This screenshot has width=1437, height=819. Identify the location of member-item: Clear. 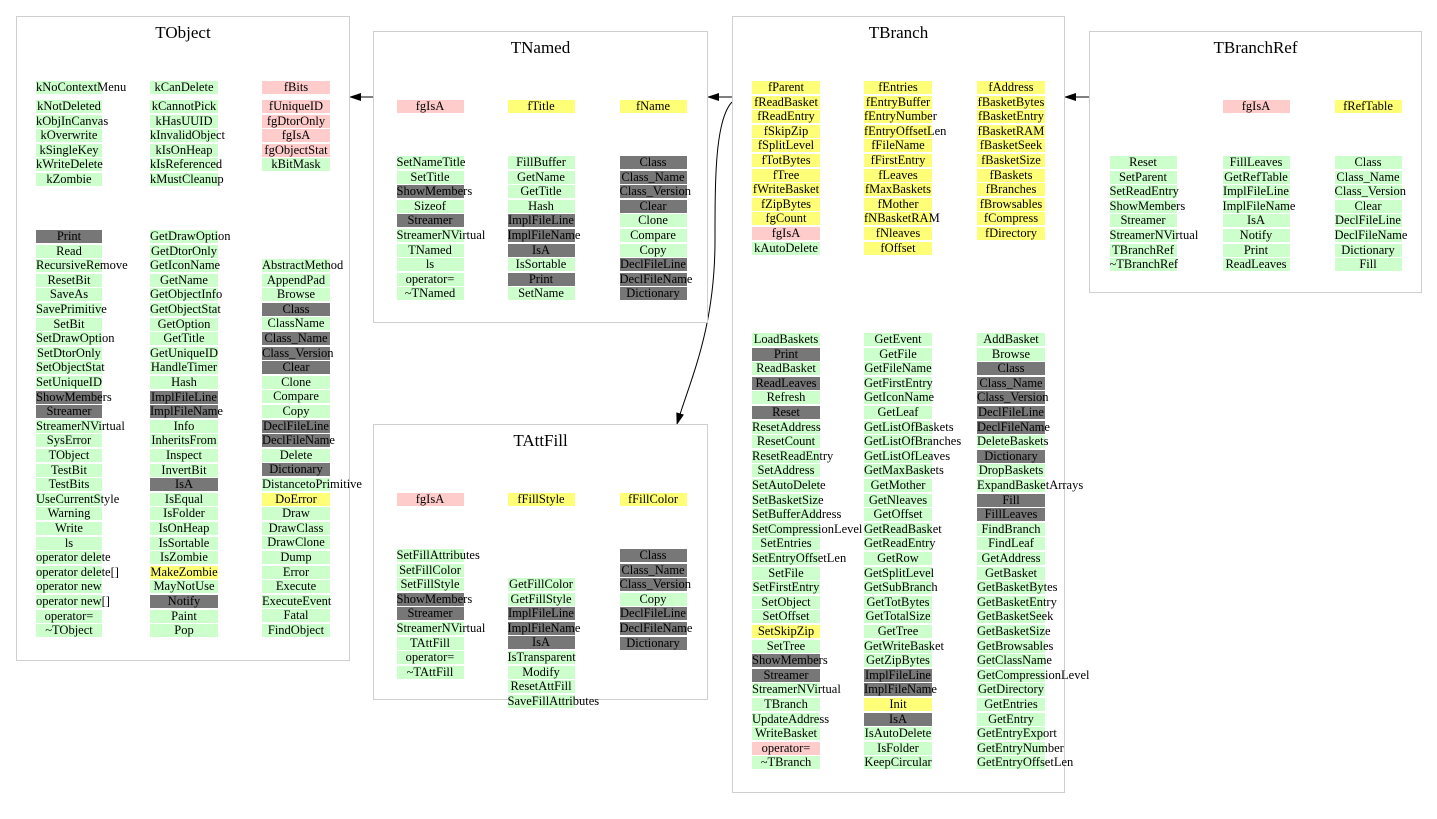
(653, 206).